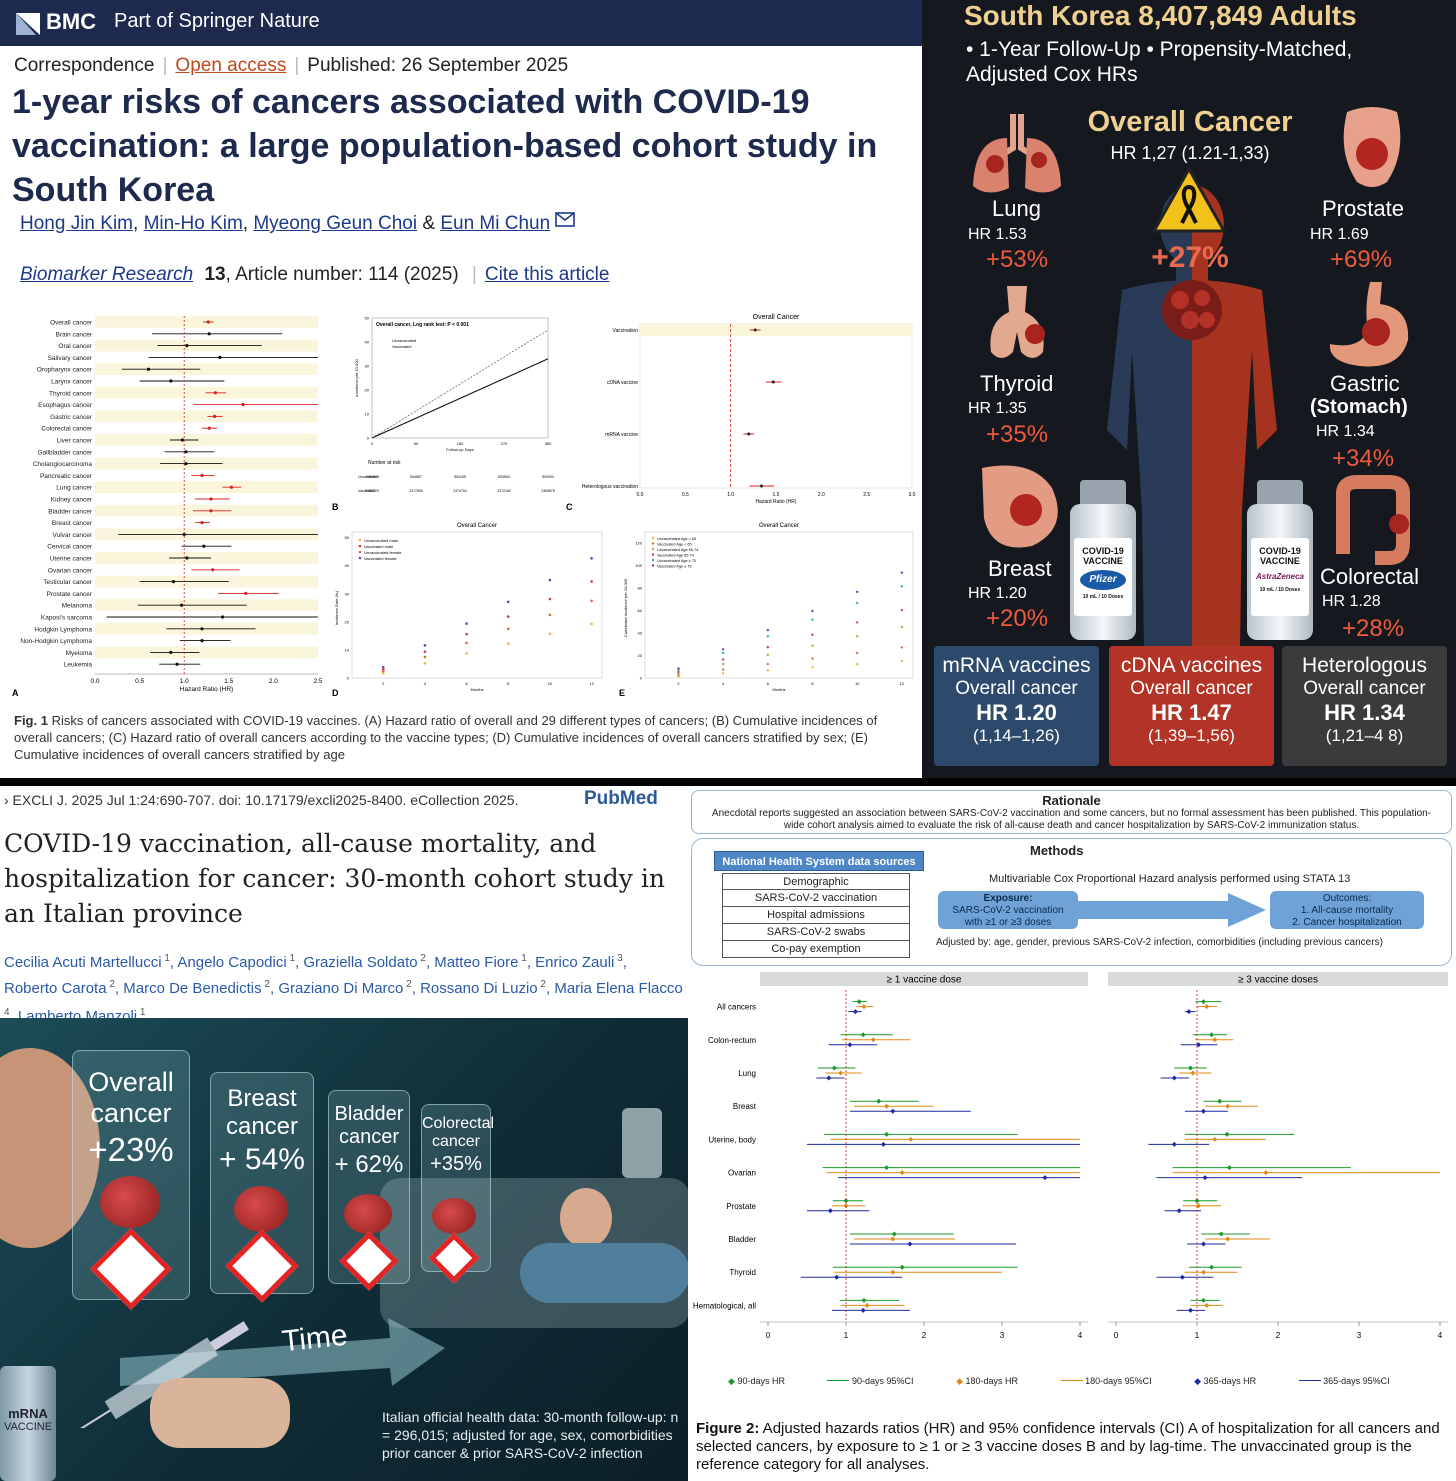  I want to click on x-tick-label: 1.5, so click(228, 681).